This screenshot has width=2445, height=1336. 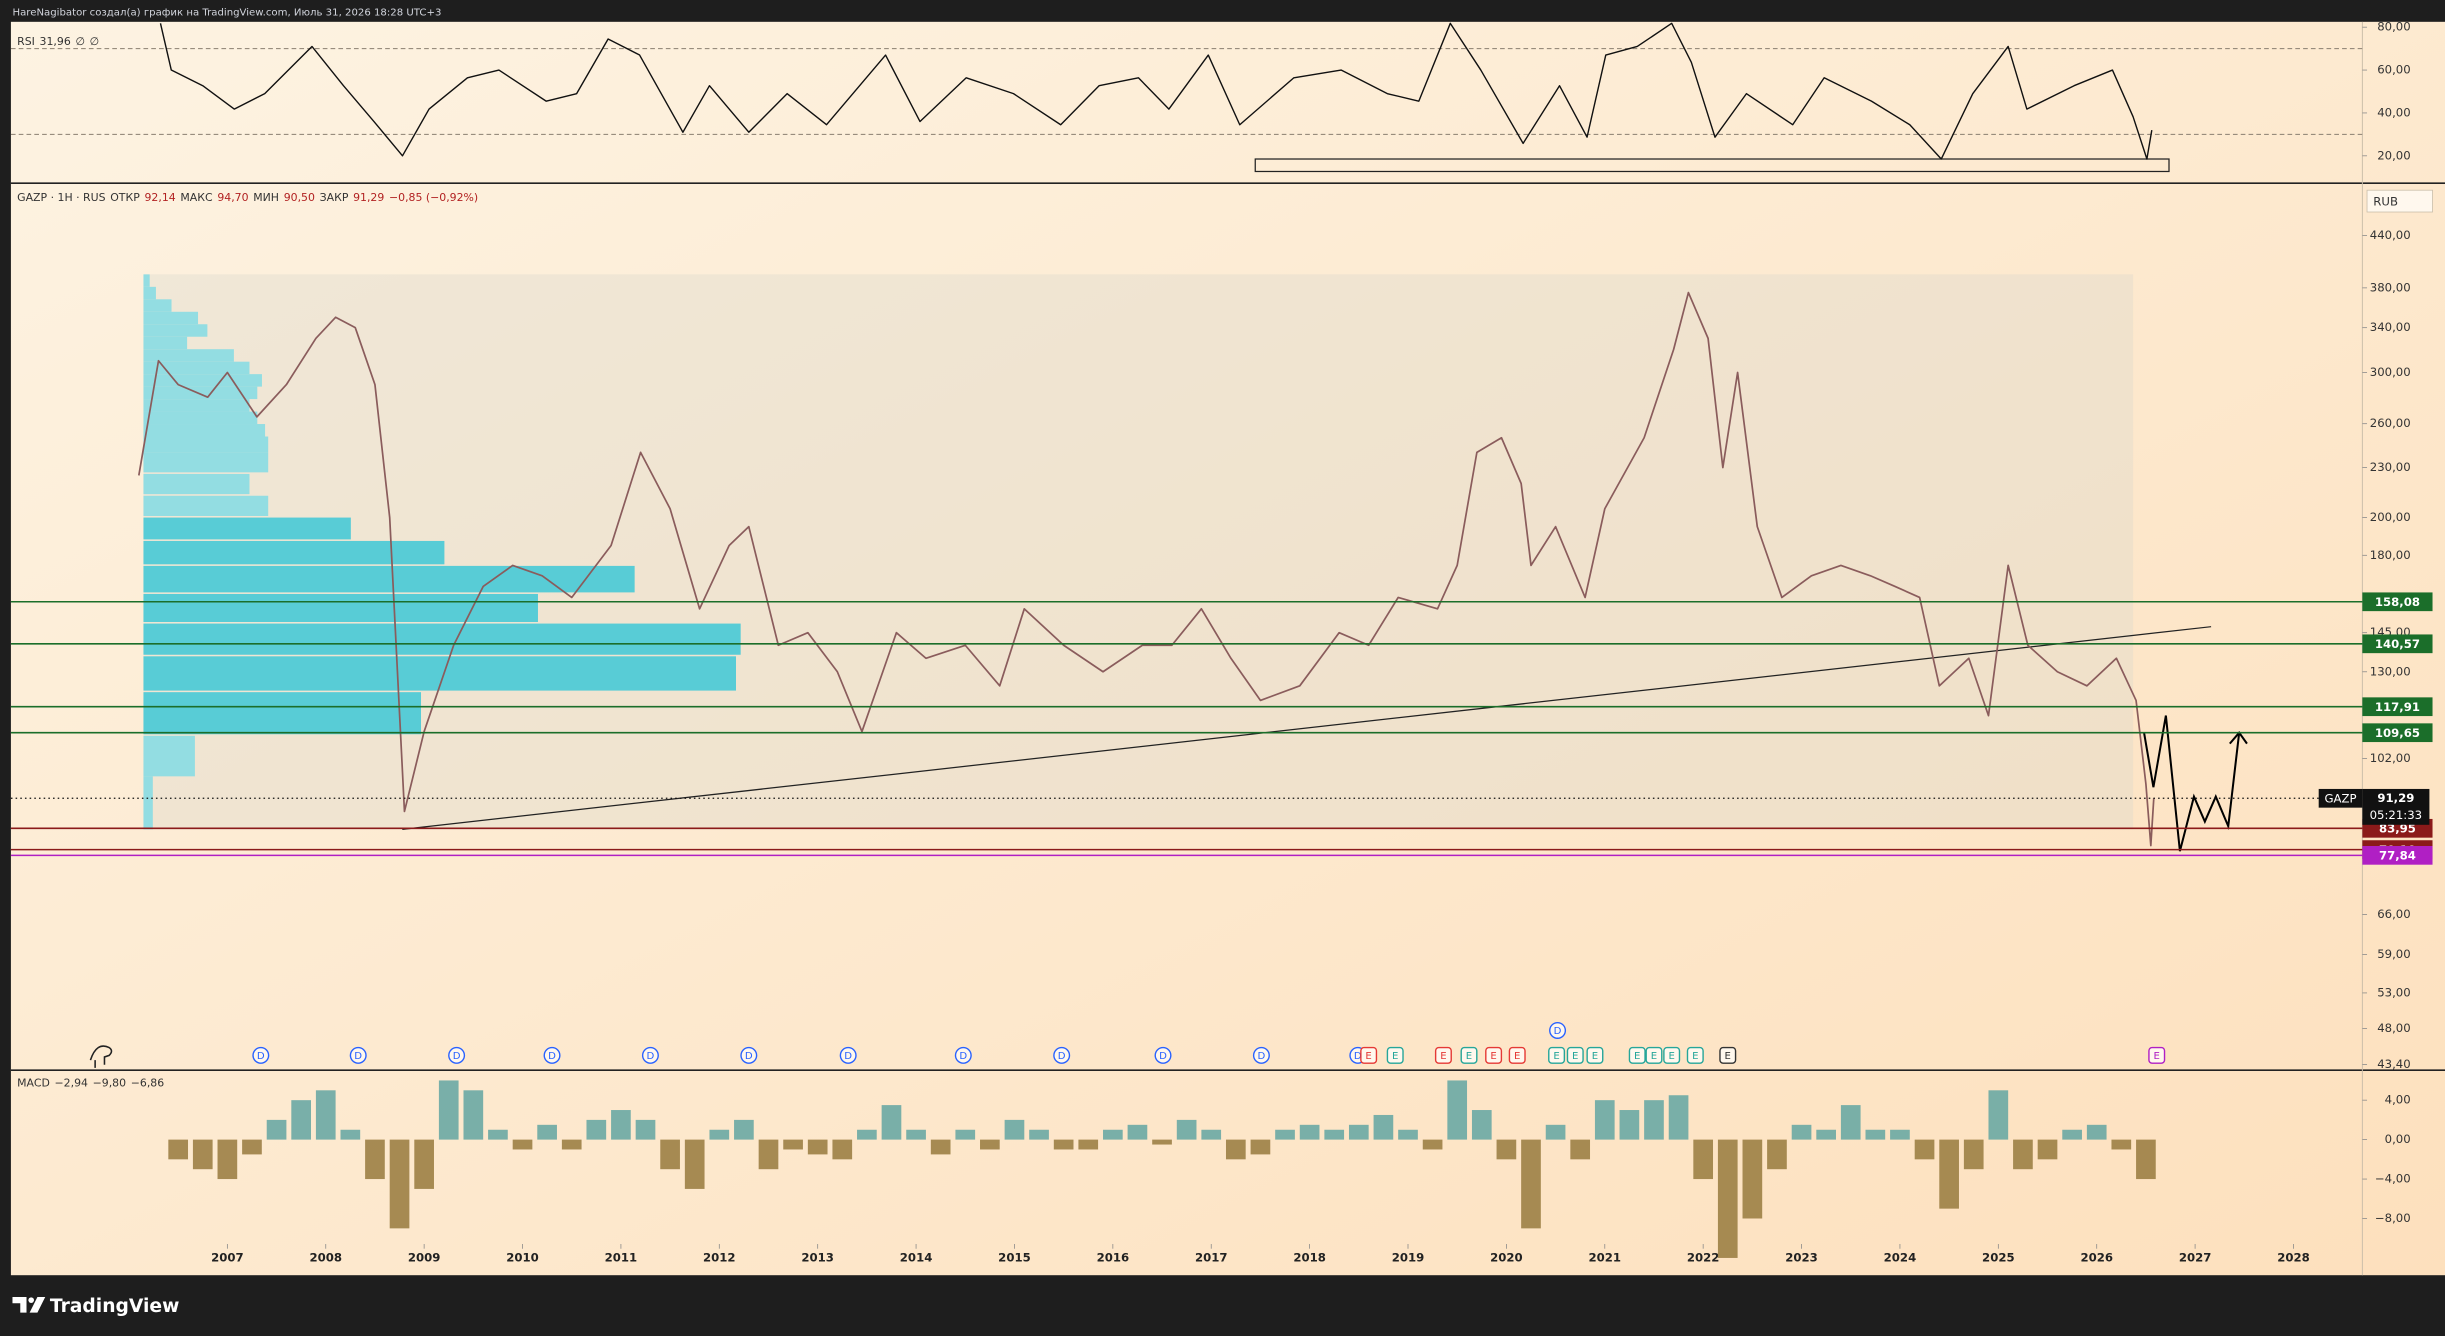 I want to click on x-tick-label: 2017, so click(x=1211, y=1258).